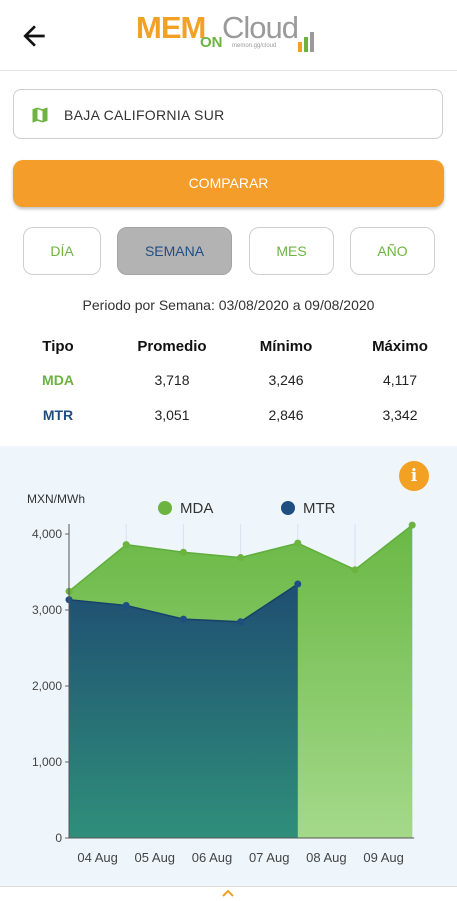 The width and height of the screenshot is (457, 901). What do you see at coordinates (400, 415) in the screenshot?
I see `stats-row-mtr-maximo: 3,342` at bounding box center [400, 415].